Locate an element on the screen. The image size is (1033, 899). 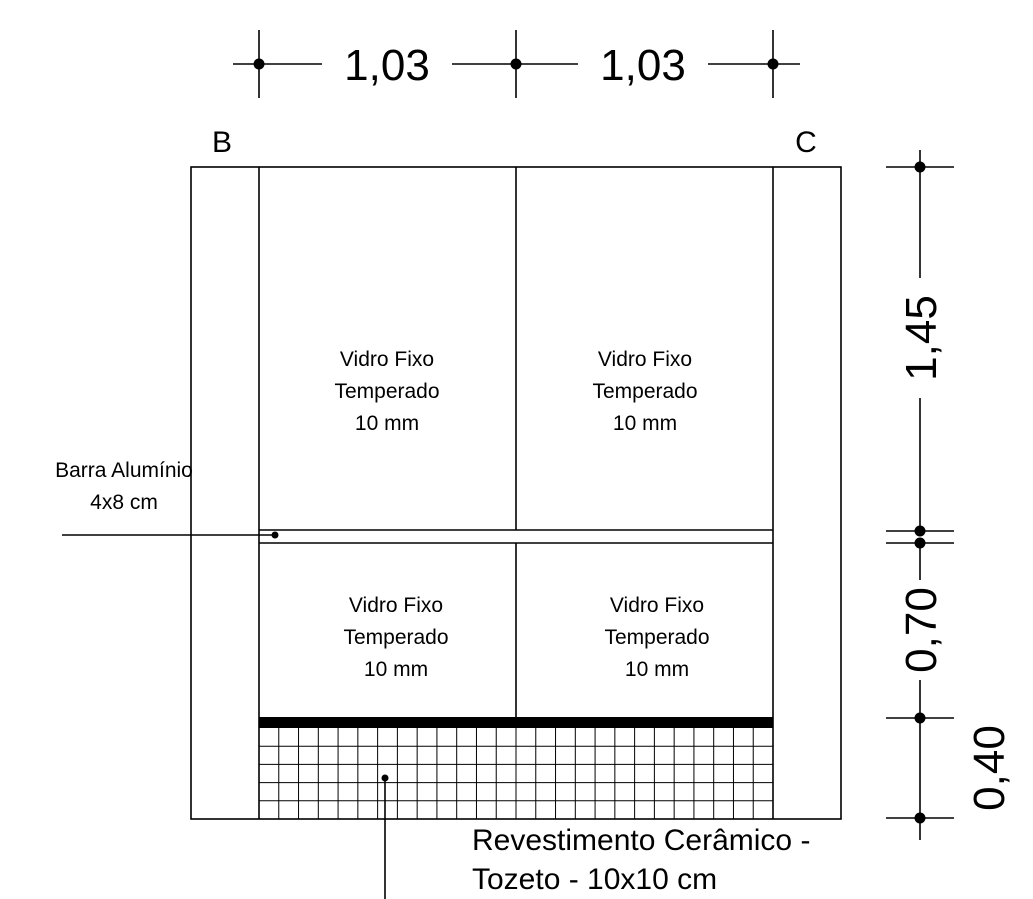
top-dim-dot-mid is located at coordinates (516, 64).